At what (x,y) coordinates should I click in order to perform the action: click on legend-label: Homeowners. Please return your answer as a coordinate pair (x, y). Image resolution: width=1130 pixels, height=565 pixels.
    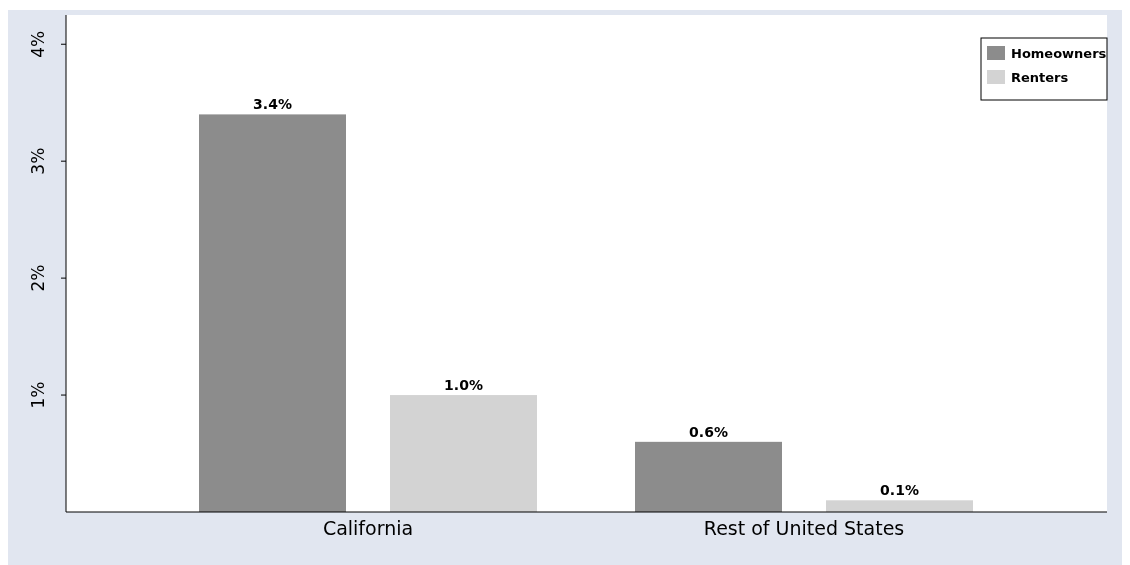
    Looking at the image, I should click on (1059, 53).